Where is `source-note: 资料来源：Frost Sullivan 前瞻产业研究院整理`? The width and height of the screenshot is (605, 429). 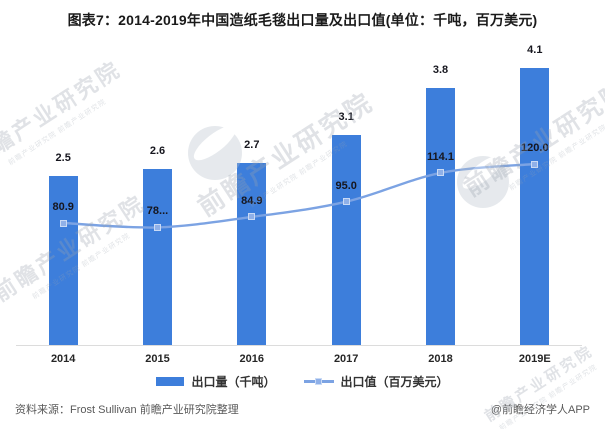
source-note: 资料来源：Frost Sullivan 前瞻产业研究院整理 is located at coordinates (127, 410).